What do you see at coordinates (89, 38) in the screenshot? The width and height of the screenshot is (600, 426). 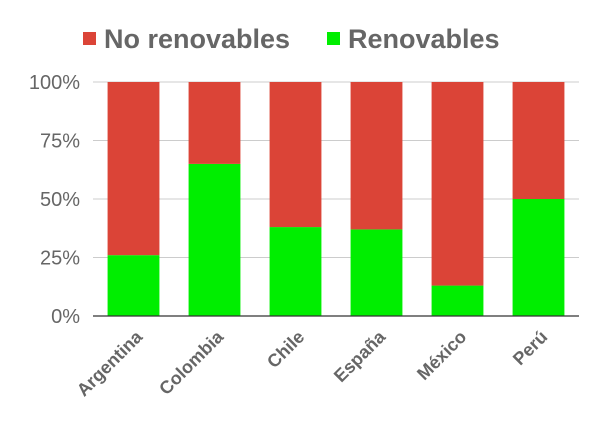 I see `legend-swatch-no-renovables` at bounding box center [89, 38].